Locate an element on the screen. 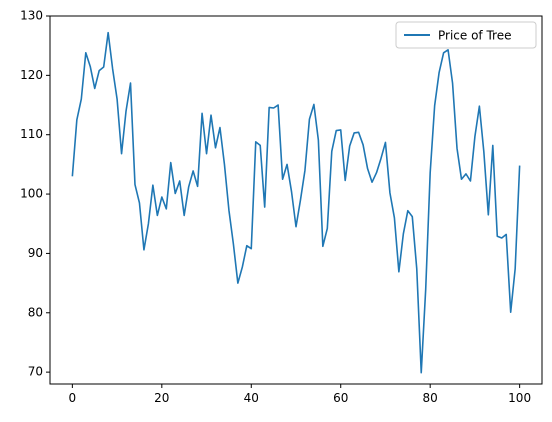  y-tick-label: 70 is located at coordinates (35, 372).